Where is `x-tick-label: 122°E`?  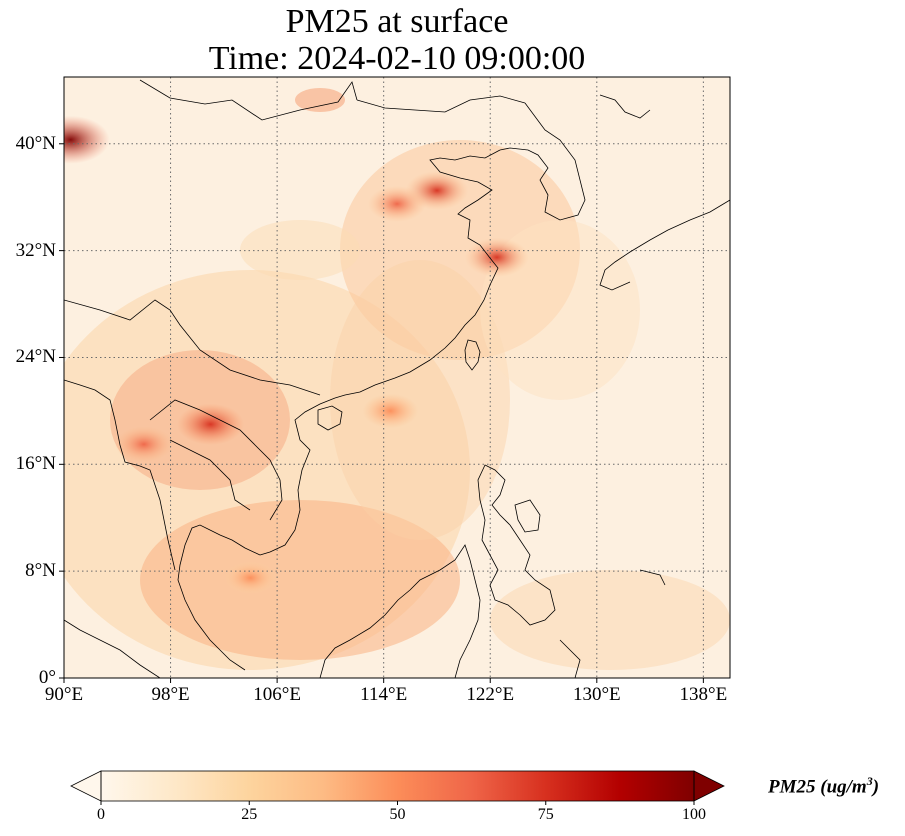
x-tick-label: 122°E is located at coordinates (490, 694).